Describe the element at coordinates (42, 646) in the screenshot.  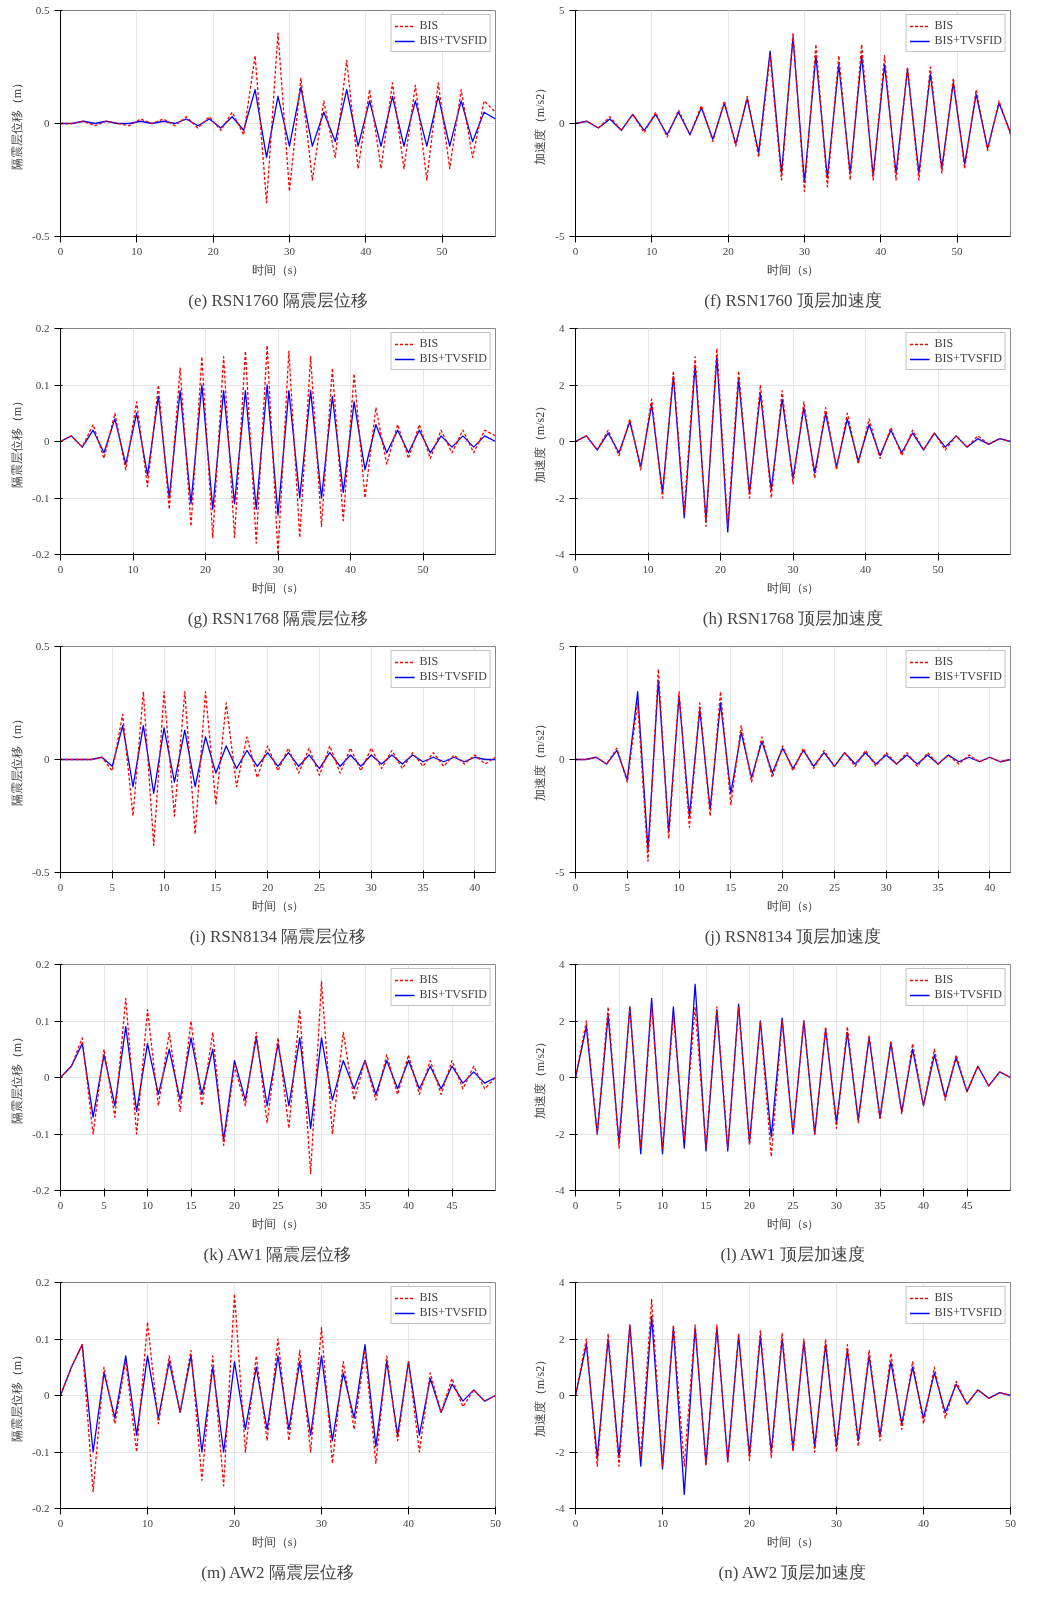
I see `y-tick-label: 0.5` at that location.